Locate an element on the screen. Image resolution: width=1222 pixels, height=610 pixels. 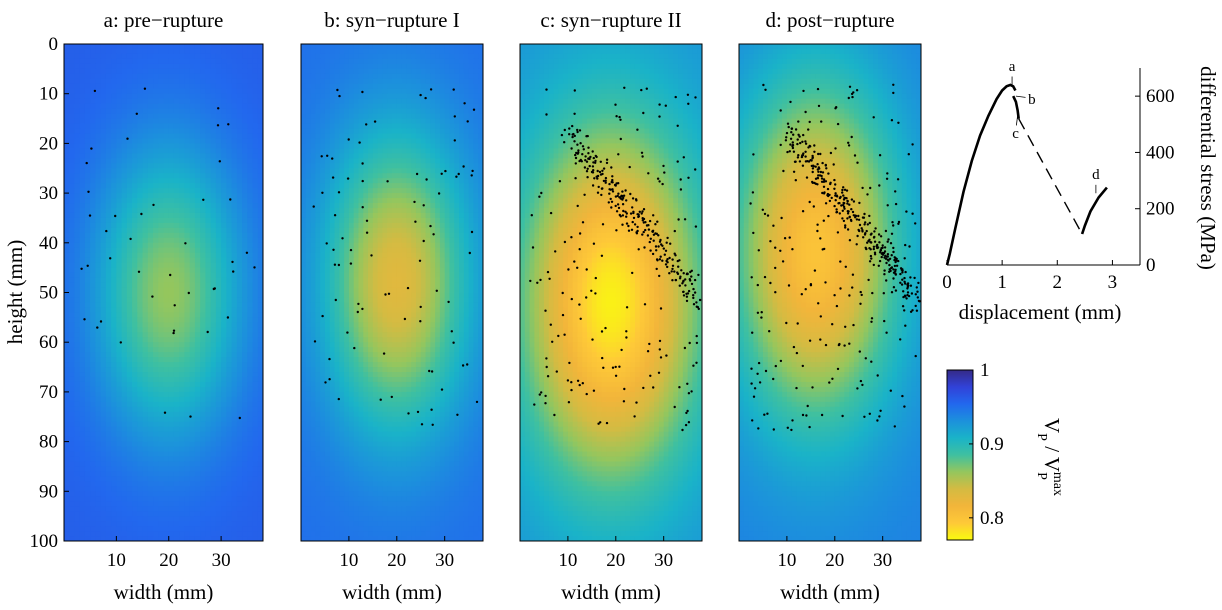
y-tick-label: 50 is located at coordinates (48, 293).